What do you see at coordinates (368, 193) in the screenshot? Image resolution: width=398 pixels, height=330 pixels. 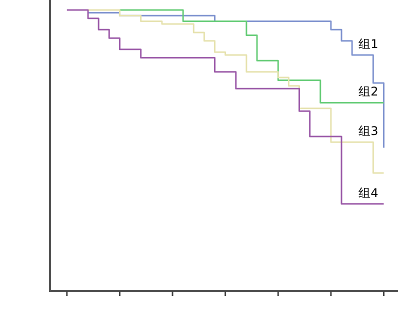 I see `series-label: 组4` at bounding box center [368, 193].